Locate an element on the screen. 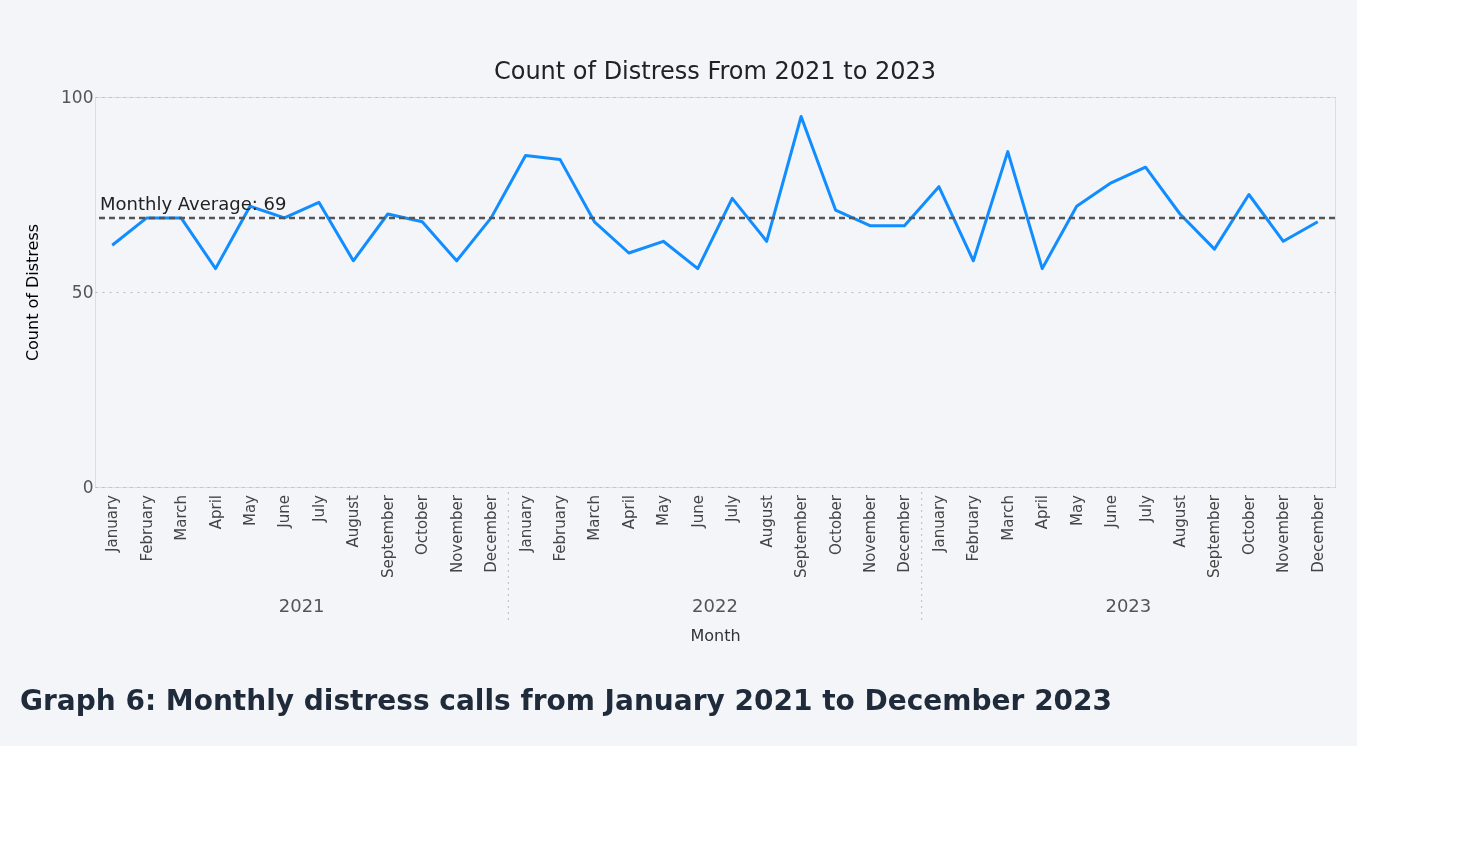 The image size is (1465, 862). caption: Graph 6: Monthly distress calls from January 2021 to December 2023 is located at coordinates (566, 700).